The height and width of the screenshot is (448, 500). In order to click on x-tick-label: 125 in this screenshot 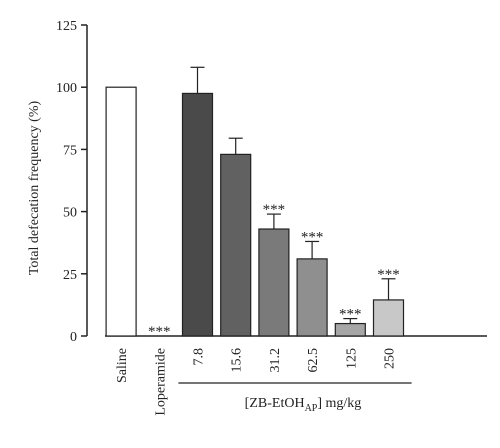, I will do `click(351, 358)`.